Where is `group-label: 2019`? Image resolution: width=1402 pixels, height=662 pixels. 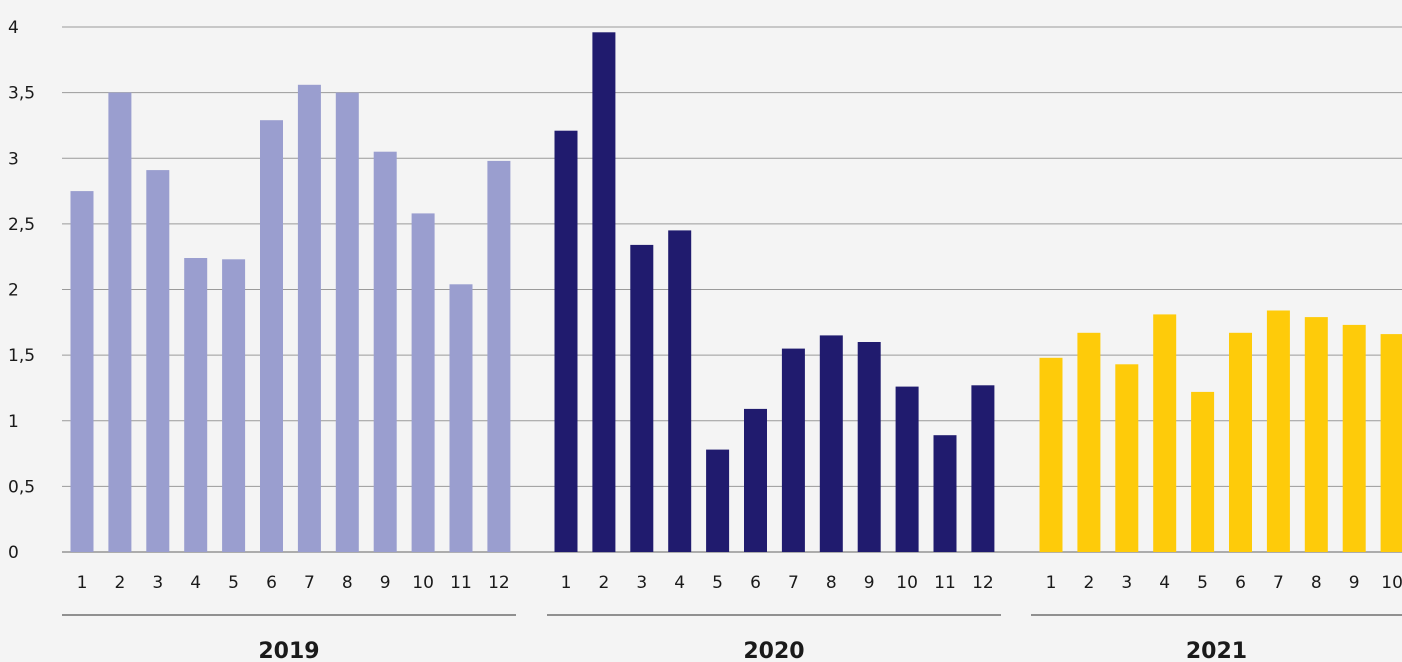
group-label: 2019 is located at coordinates (288, 650).